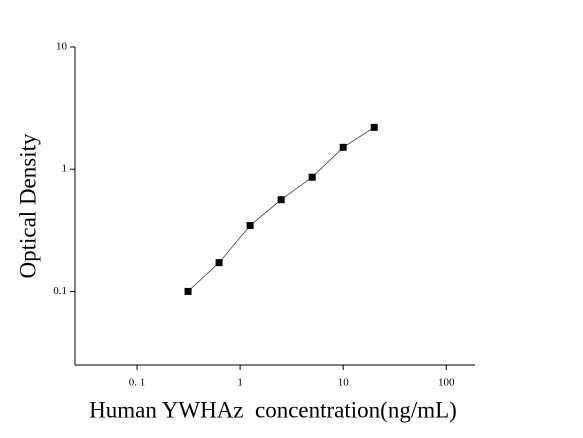  Describe the element at coordinates (281, 209) in the screenshot. I see `fit-line` at that location.